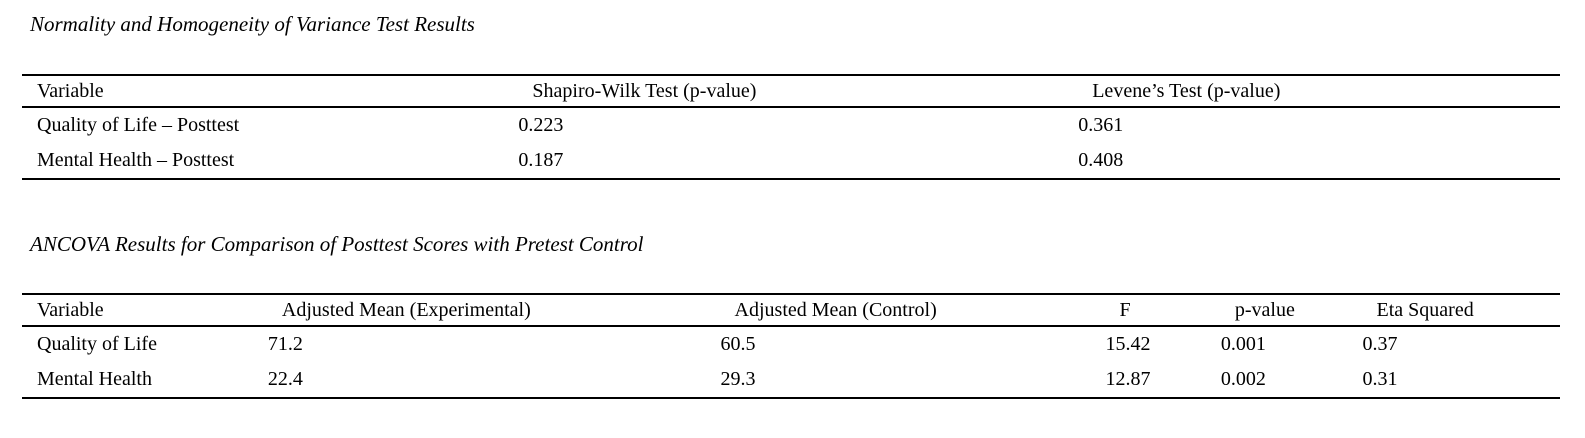 The image size is (1585, 438). What do you see at coordinates (138, 125) in the screenshot?
I see `cell-variable: Quality of Life – Posttest` at bounding box center [138, 125].